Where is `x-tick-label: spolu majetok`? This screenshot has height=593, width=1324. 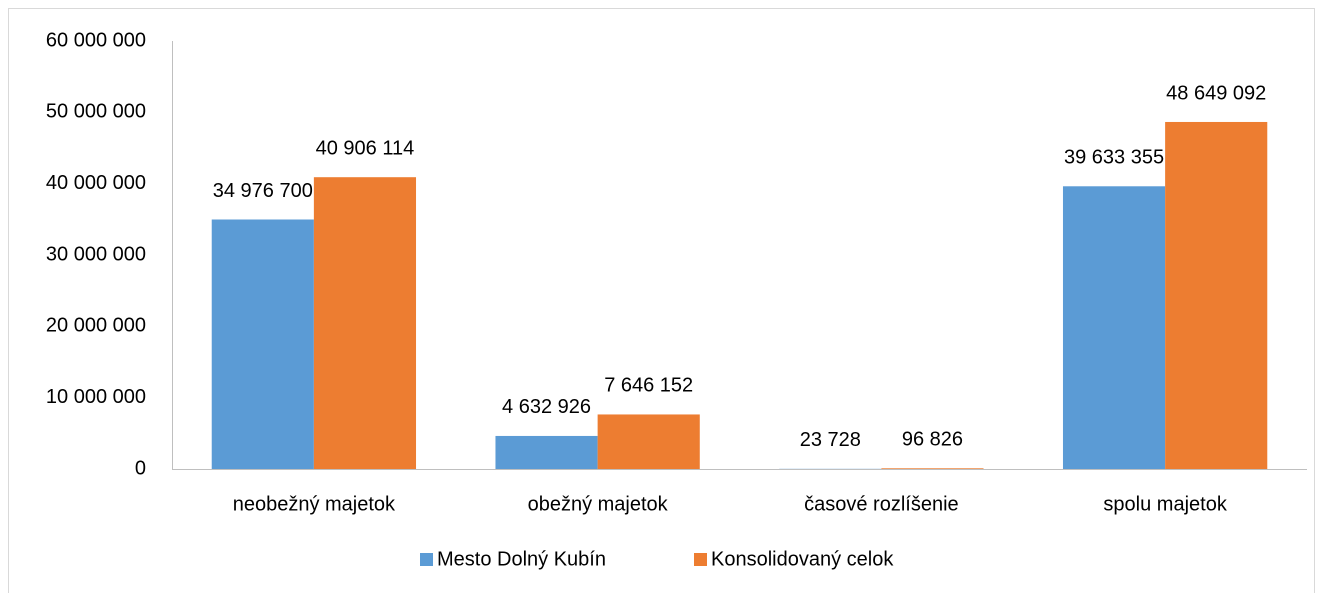 x-tick-label: spolu majetok is located at coordinates (1165, 504).